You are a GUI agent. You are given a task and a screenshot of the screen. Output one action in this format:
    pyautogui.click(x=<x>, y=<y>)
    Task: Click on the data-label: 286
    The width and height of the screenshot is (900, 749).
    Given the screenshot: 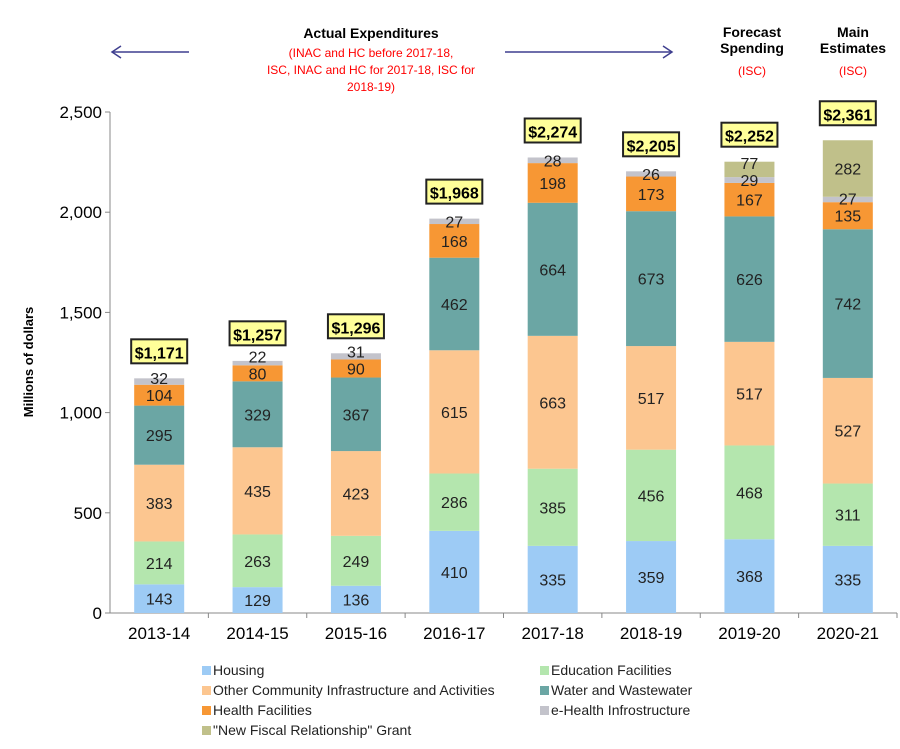 What is the action you would take?
    pyautogui.click(x=454, y=503)
    